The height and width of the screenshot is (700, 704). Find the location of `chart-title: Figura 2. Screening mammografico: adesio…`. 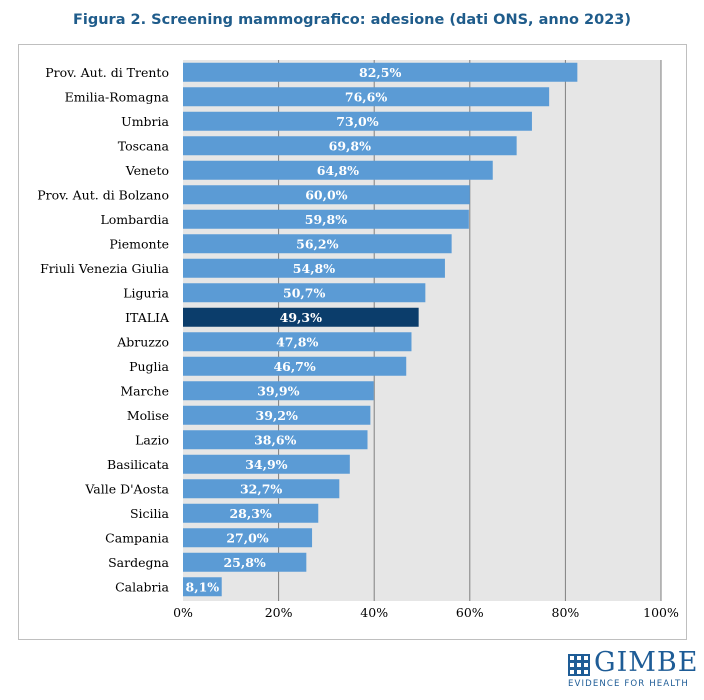

chart-title: Figura 2. Screening mammografico: adesio… is located at coordinates (352, 20).